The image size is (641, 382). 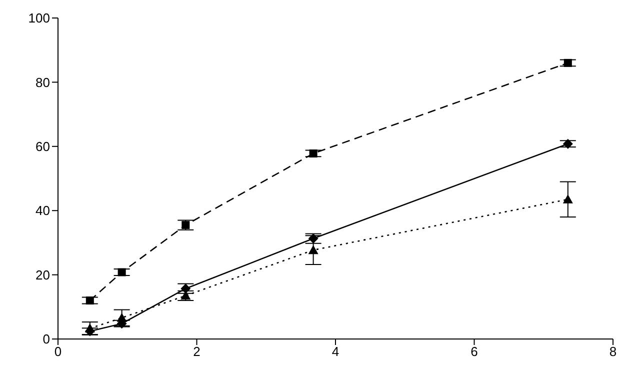 What do you see at coordinates (46, 339) in the screenshot?
I see `y-tick-label: 0` at bounding box center [46, 339].